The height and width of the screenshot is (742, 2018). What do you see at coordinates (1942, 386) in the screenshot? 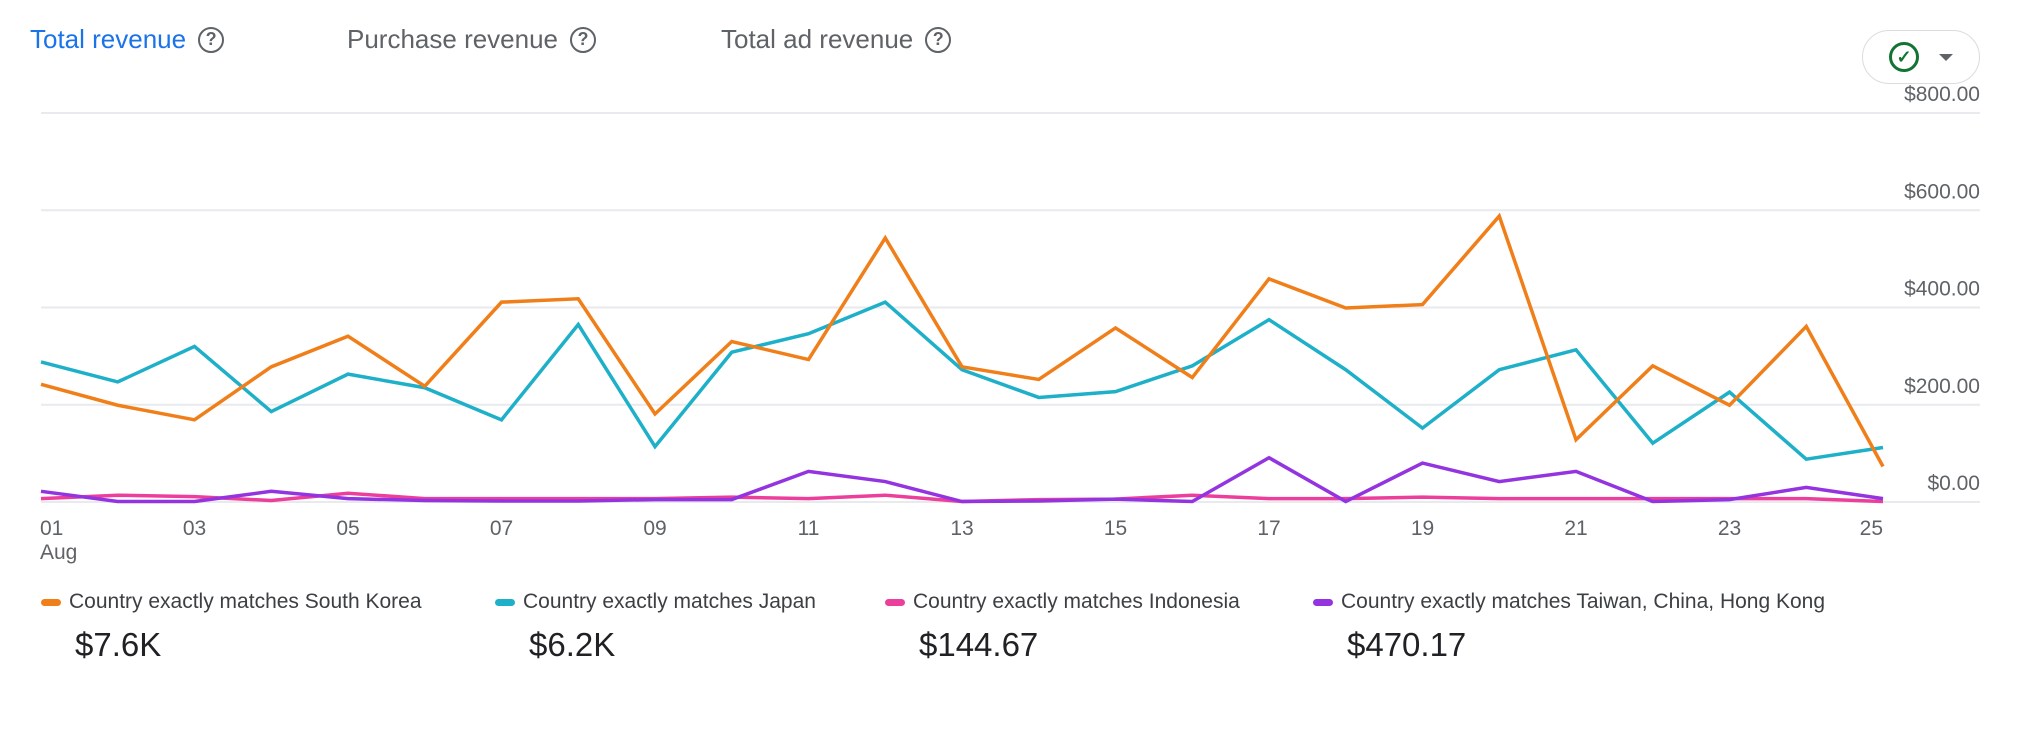
I see `y-tick-label: $200.00` at bounding box center [1942, 386].